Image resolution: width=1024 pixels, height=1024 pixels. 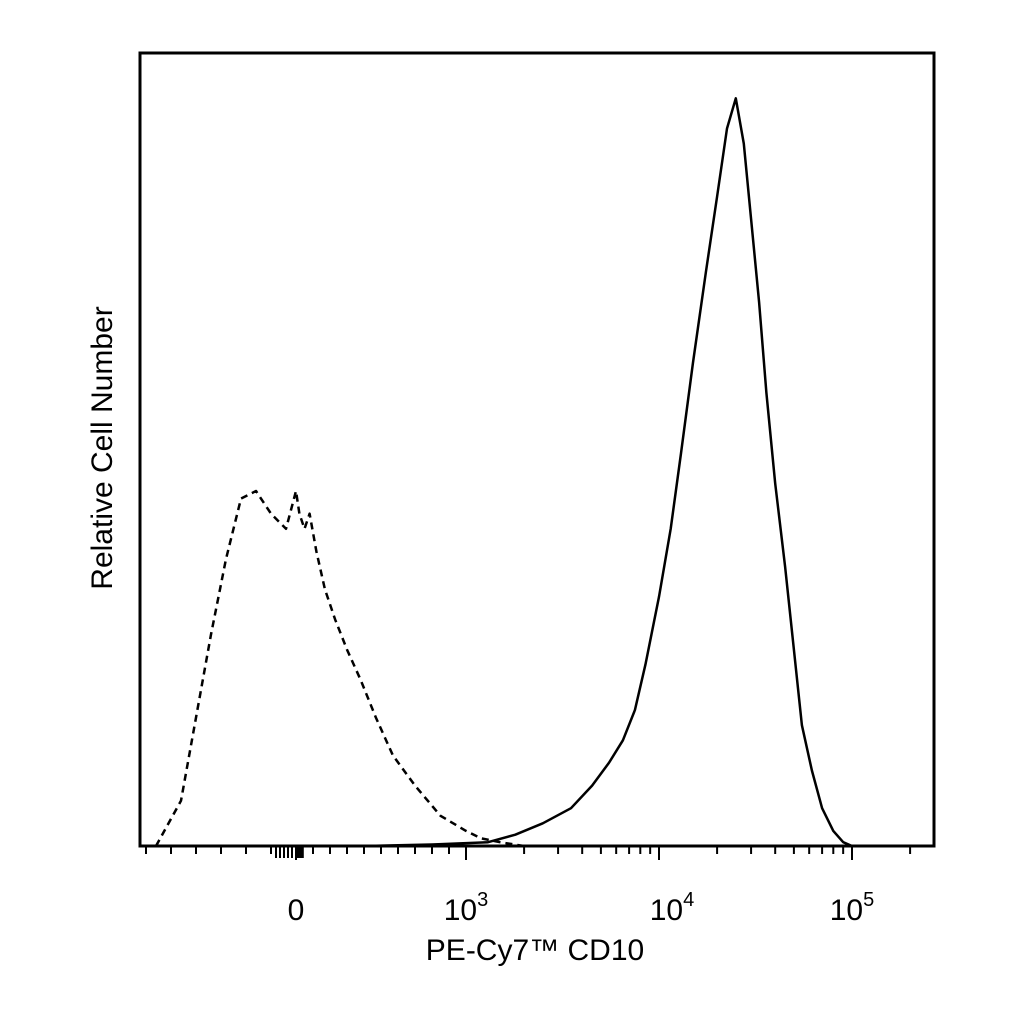 I want to click on x-tick-label-0: 0, so click(x=296, y=910).